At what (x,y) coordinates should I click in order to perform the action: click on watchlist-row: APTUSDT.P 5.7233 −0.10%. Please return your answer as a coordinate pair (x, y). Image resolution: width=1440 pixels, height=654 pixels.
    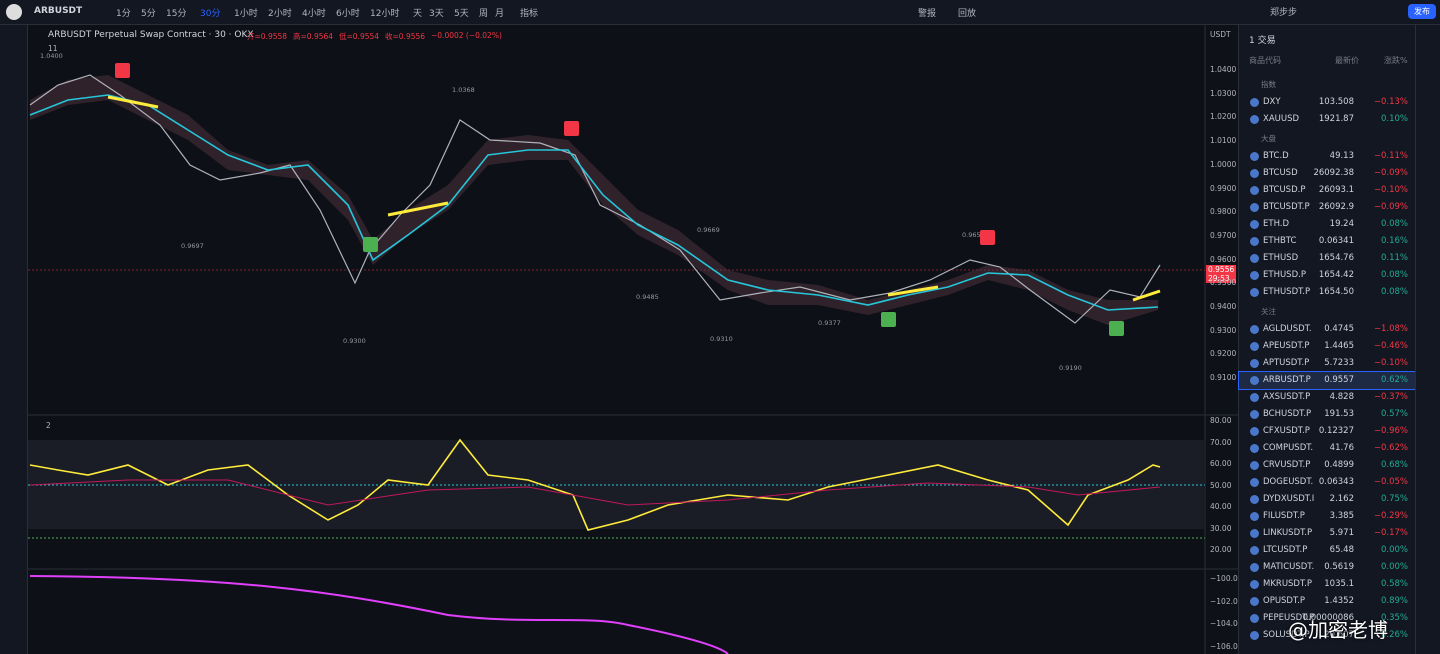
    Looking at the image, I should click on (1327, 363).